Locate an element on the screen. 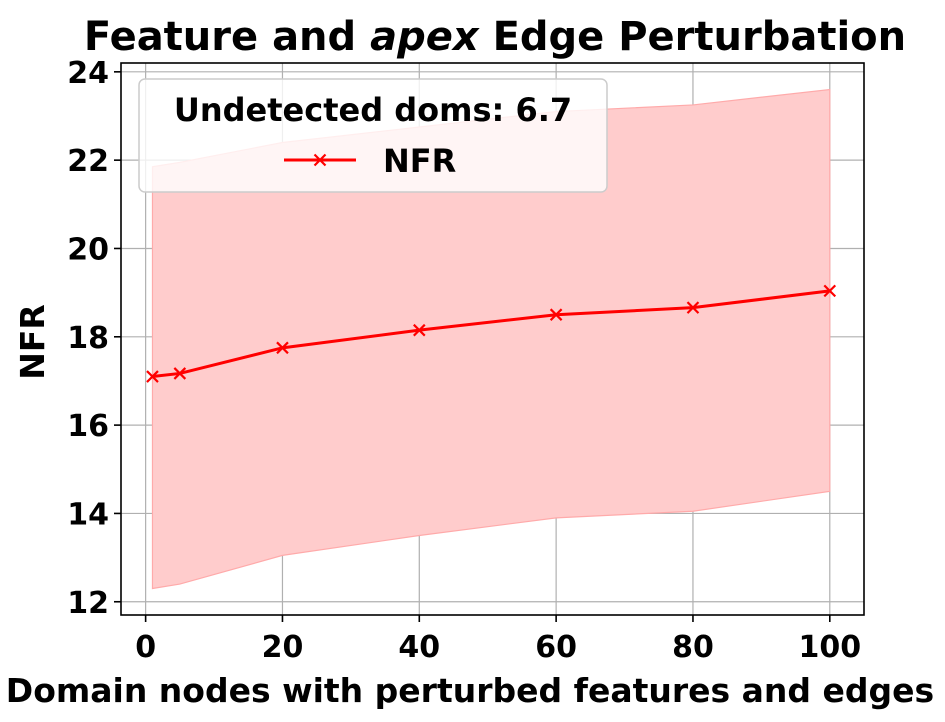 This screenshot has height=722, width=945. legend-series-marker is located at coordinates (320, 160).